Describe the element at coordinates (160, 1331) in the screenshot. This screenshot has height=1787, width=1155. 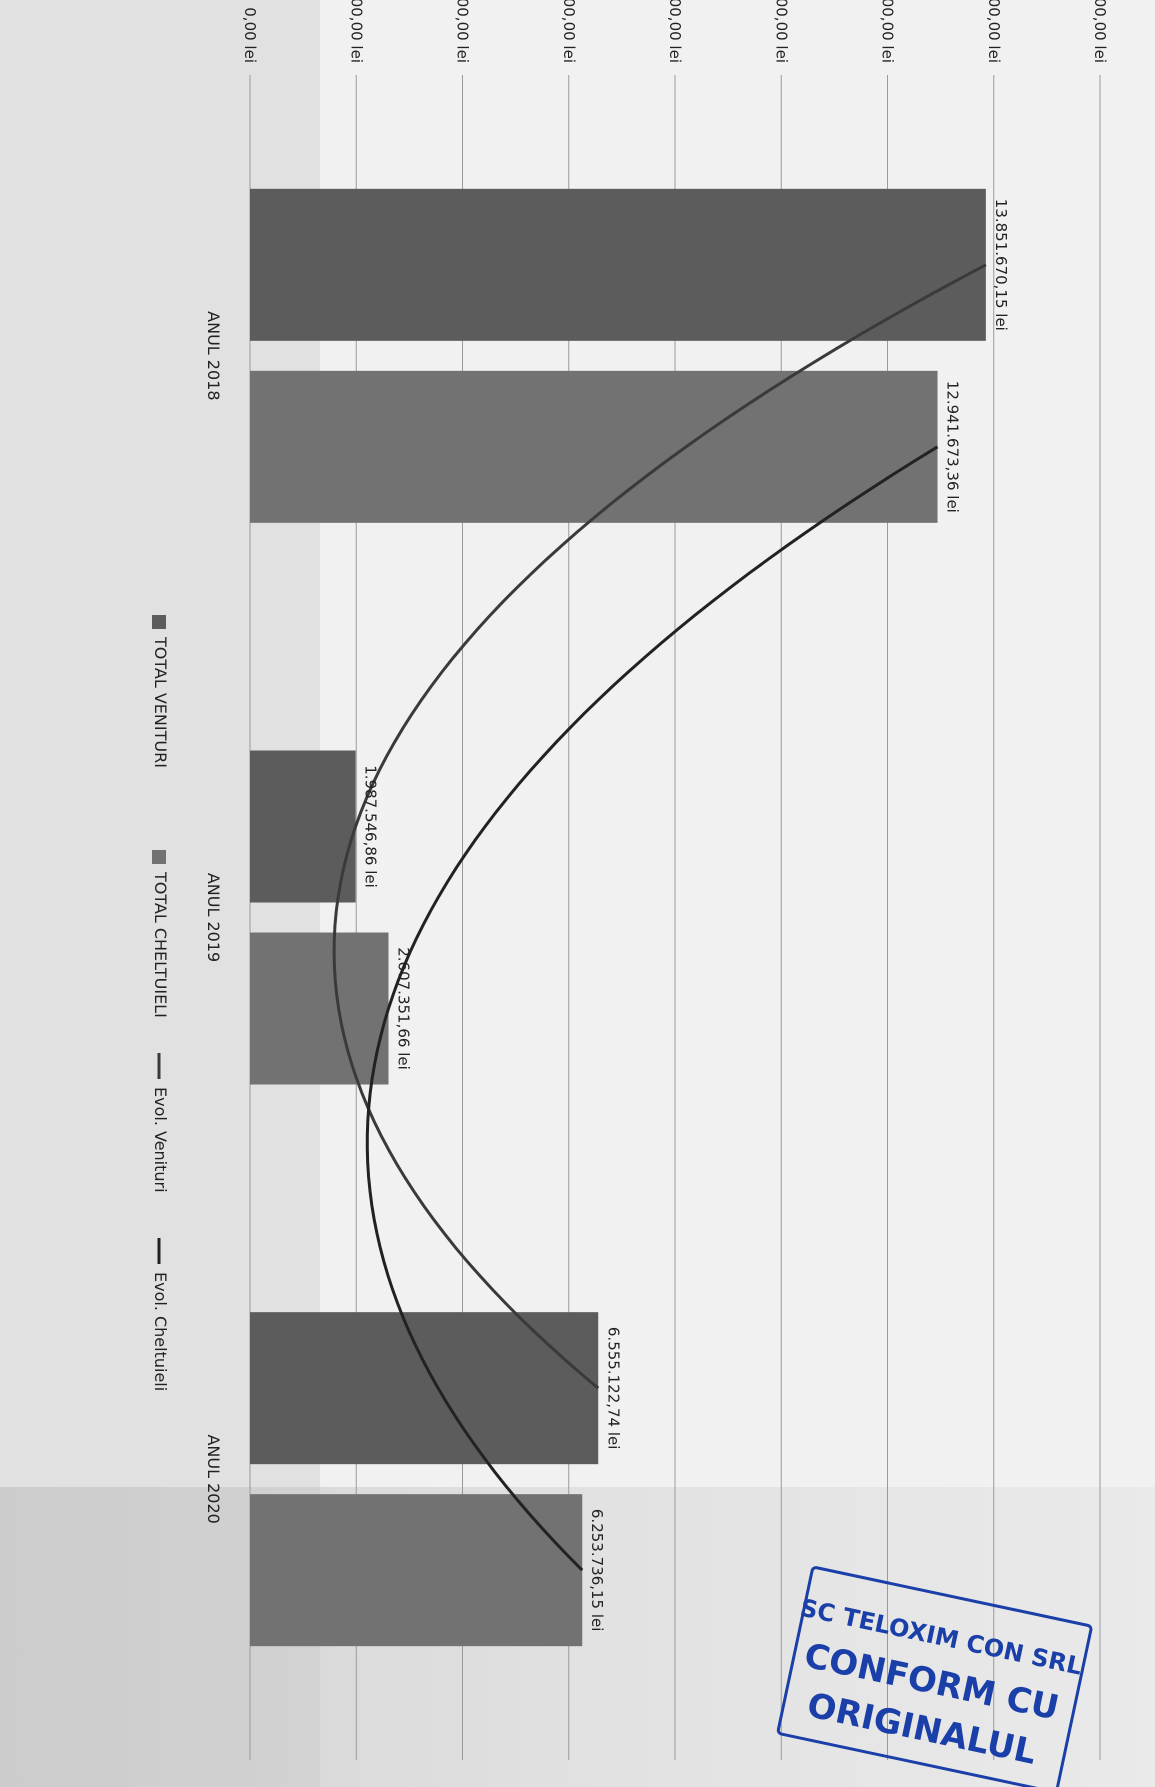
I see `legend-label: Evol. Cheltuieli` at that location.